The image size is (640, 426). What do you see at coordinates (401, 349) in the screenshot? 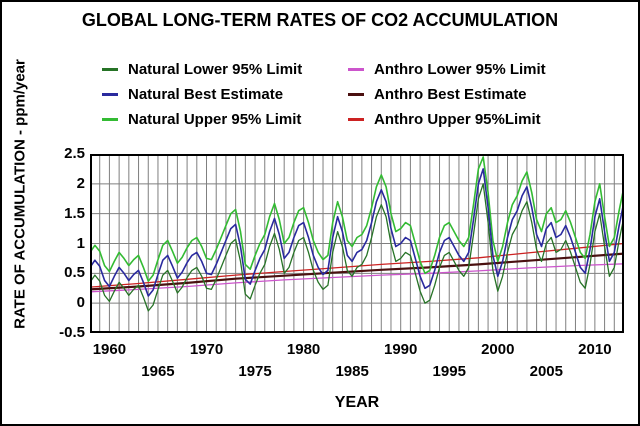
I see `x-tick-label: 1990` at bounding box center [401, 349].